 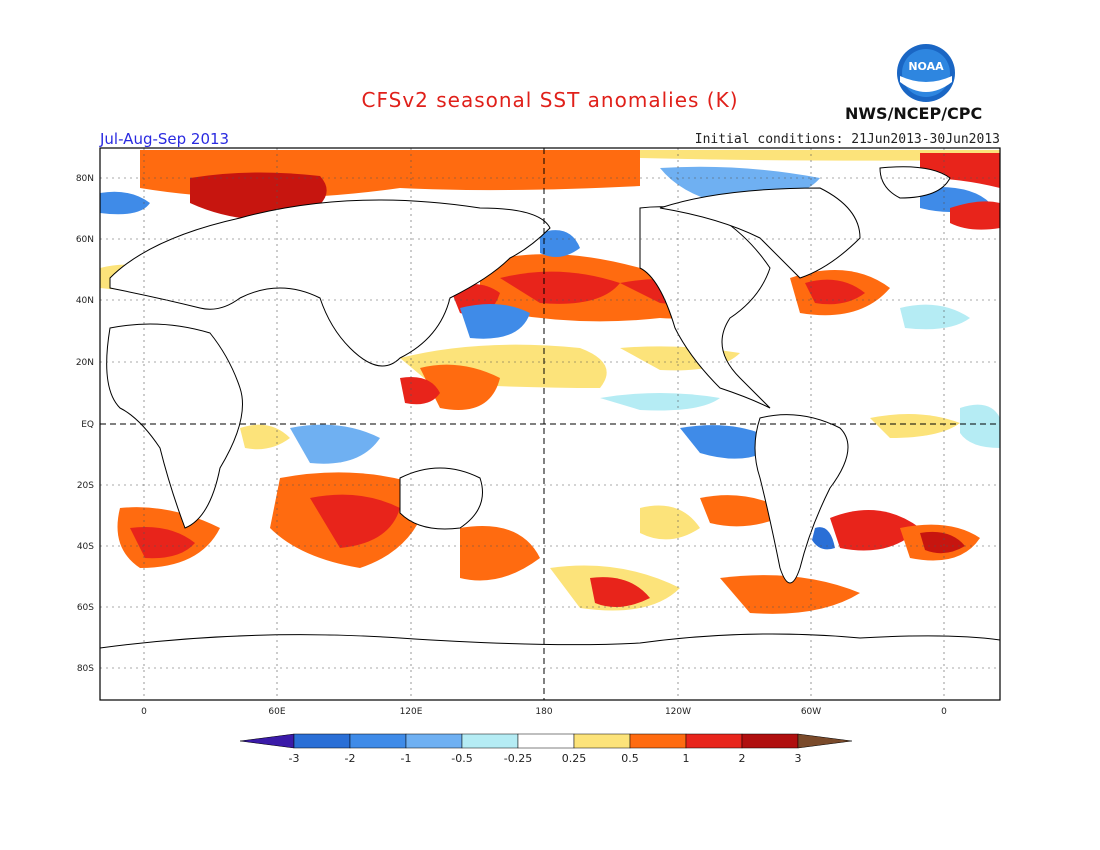 I want to click on color-scale-legend: -3 -2 -1 -0.5 -0.25 0.25 0.5 1 2 3, so click(x=546, y=749).